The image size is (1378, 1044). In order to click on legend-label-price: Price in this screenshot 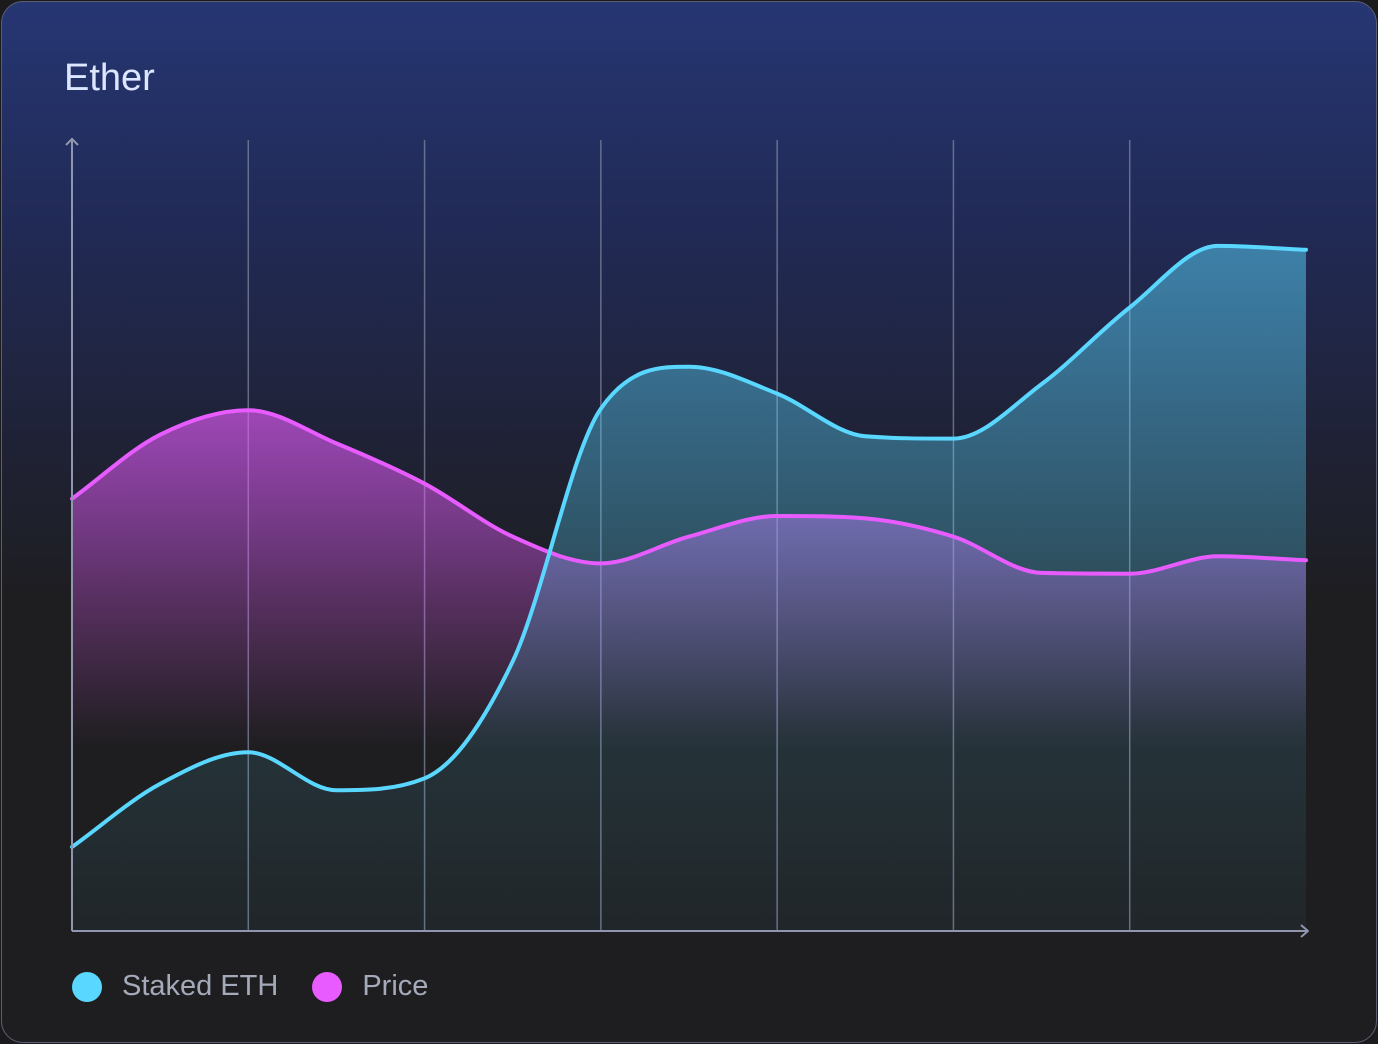, I will do `click(395, 986)`.